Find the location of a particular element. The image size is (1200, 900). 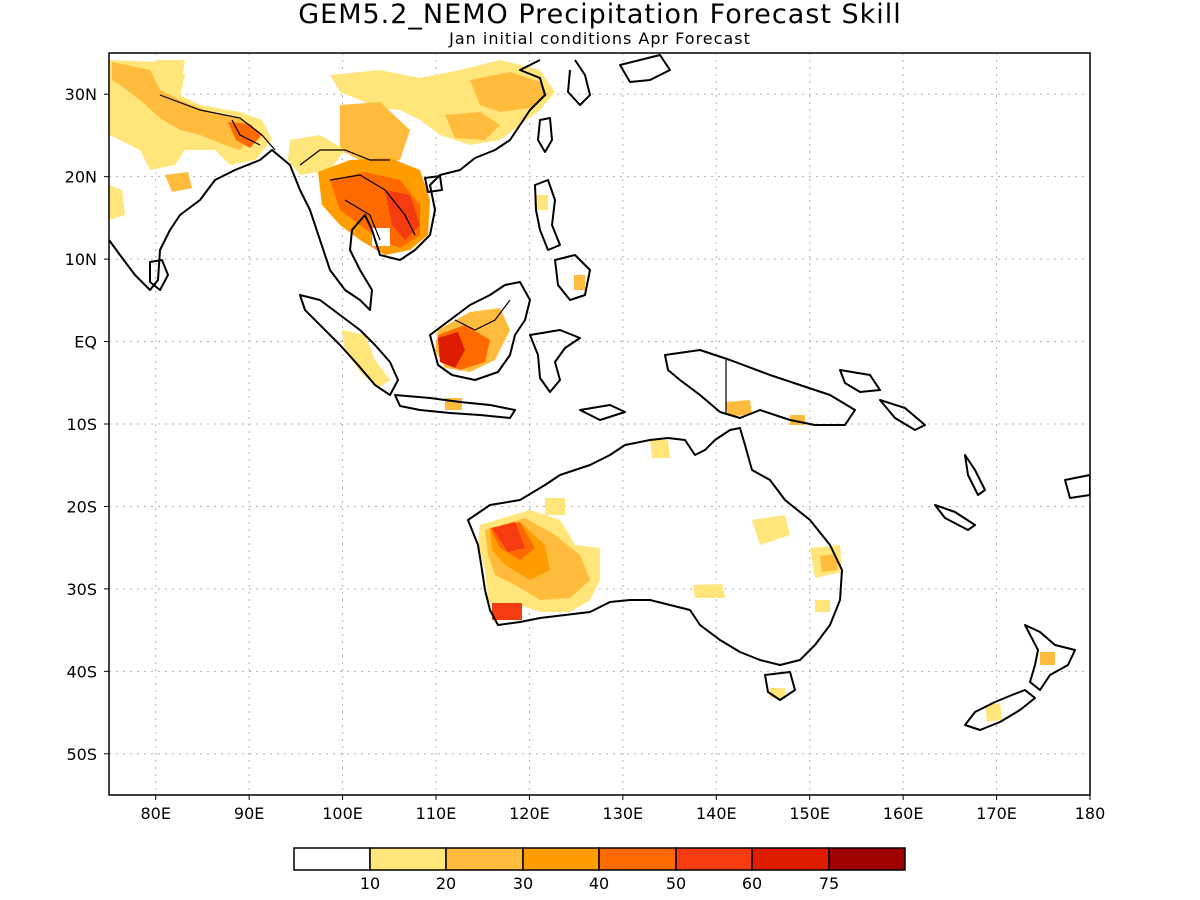

y-tick-label: 10S is located at coordinates (81, 424).